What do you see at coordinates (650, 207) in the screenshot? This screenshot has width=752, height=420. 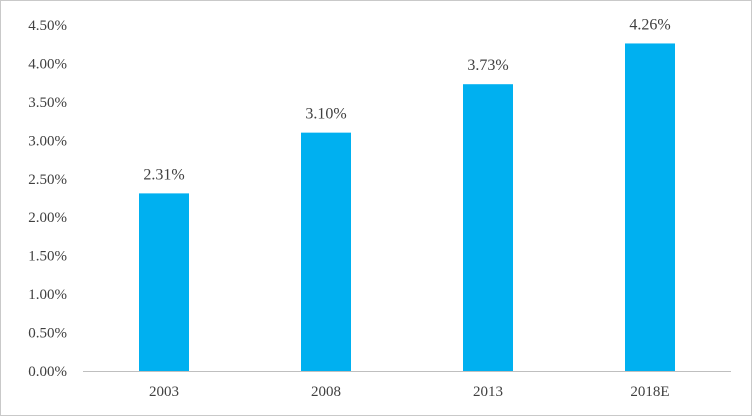 I see `bar-2018e` at bounding box center [650, 207].